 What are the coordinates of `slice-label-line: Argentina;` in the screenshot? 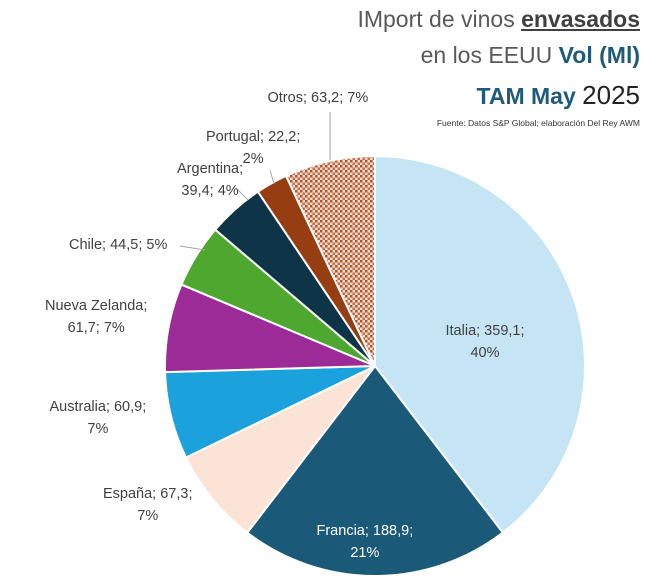 It's located at (210, 169).